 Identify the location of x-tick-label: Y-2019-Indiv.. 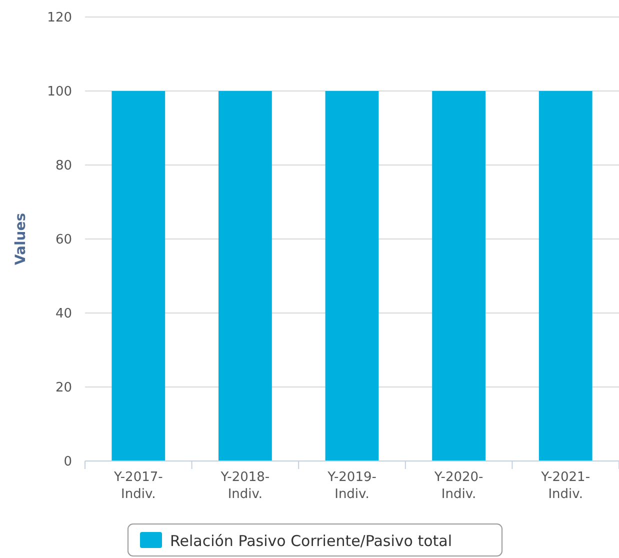
(351, 486).